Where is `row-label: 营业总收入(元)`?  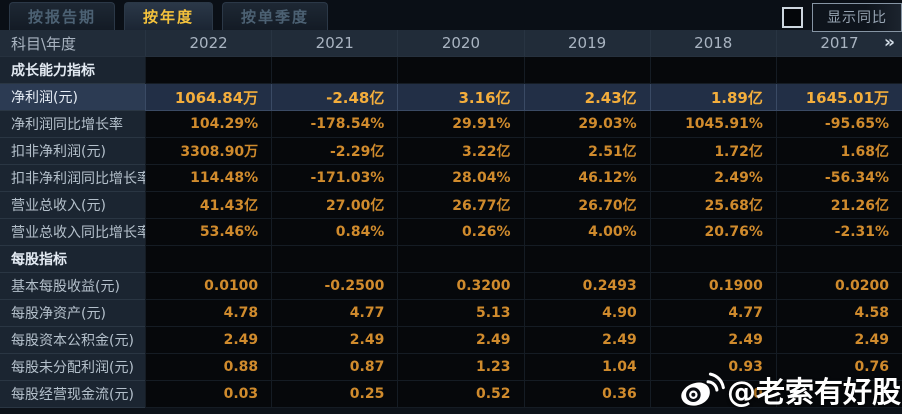 row-label: 营业总收入(元) is located at coordinates (72, 205).